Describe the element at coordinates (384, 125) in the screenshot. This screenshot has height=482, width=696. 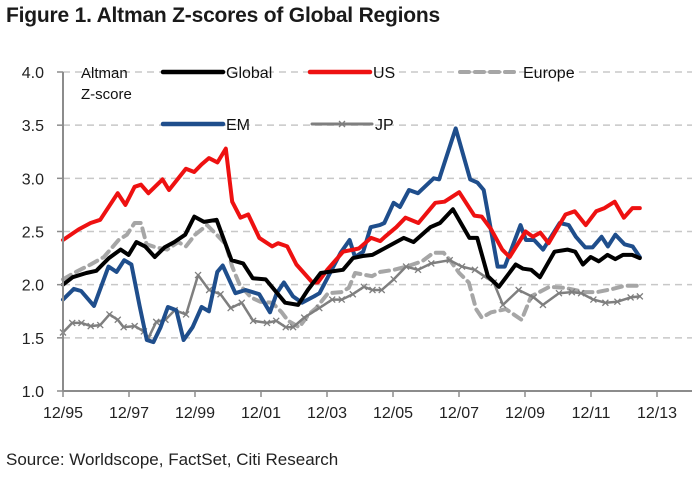
I see `legend-label-jp: JP` at that location.